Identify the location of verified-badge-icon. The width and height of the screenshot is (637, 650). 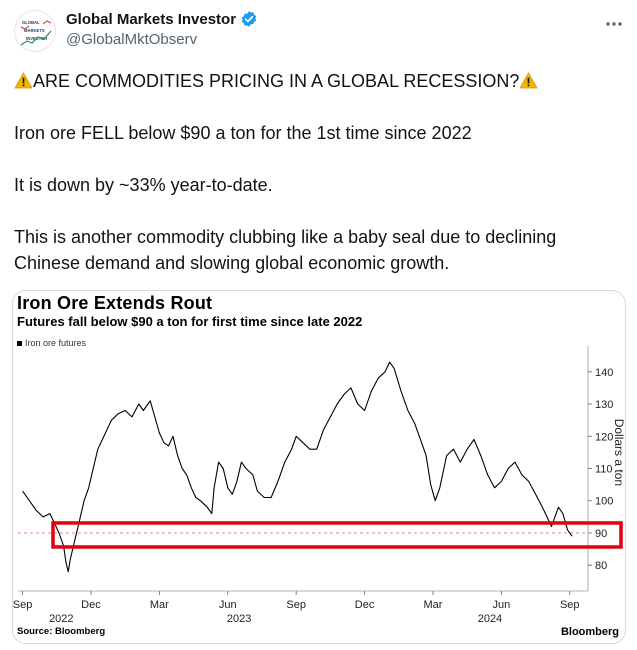
(249, 19).